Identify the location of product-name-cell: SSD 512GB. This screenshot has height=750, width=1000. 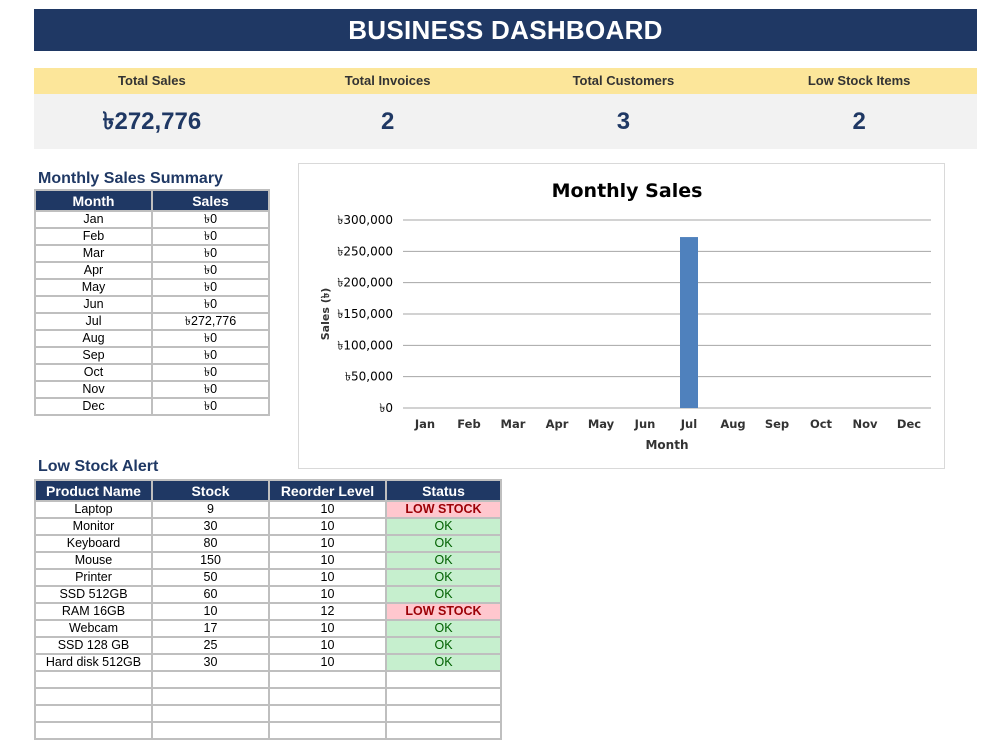
(93, 594).